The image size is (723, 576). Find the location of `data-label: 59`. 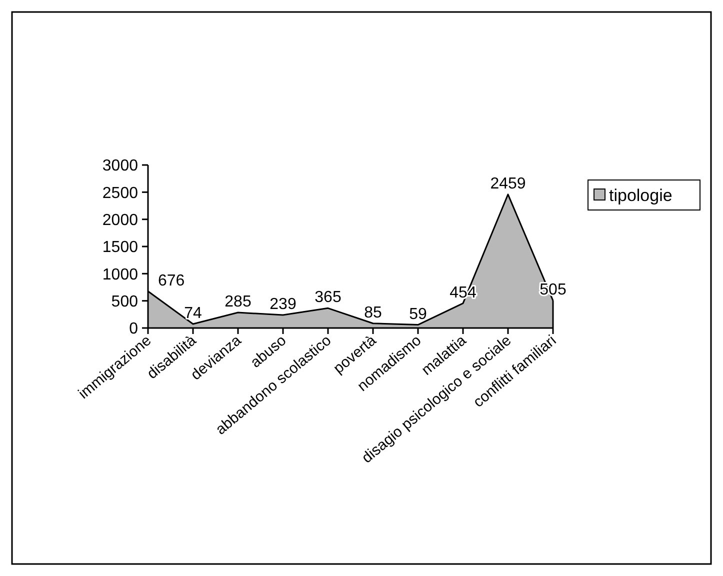

data-label: 59 is located at coordinates (418, 314).